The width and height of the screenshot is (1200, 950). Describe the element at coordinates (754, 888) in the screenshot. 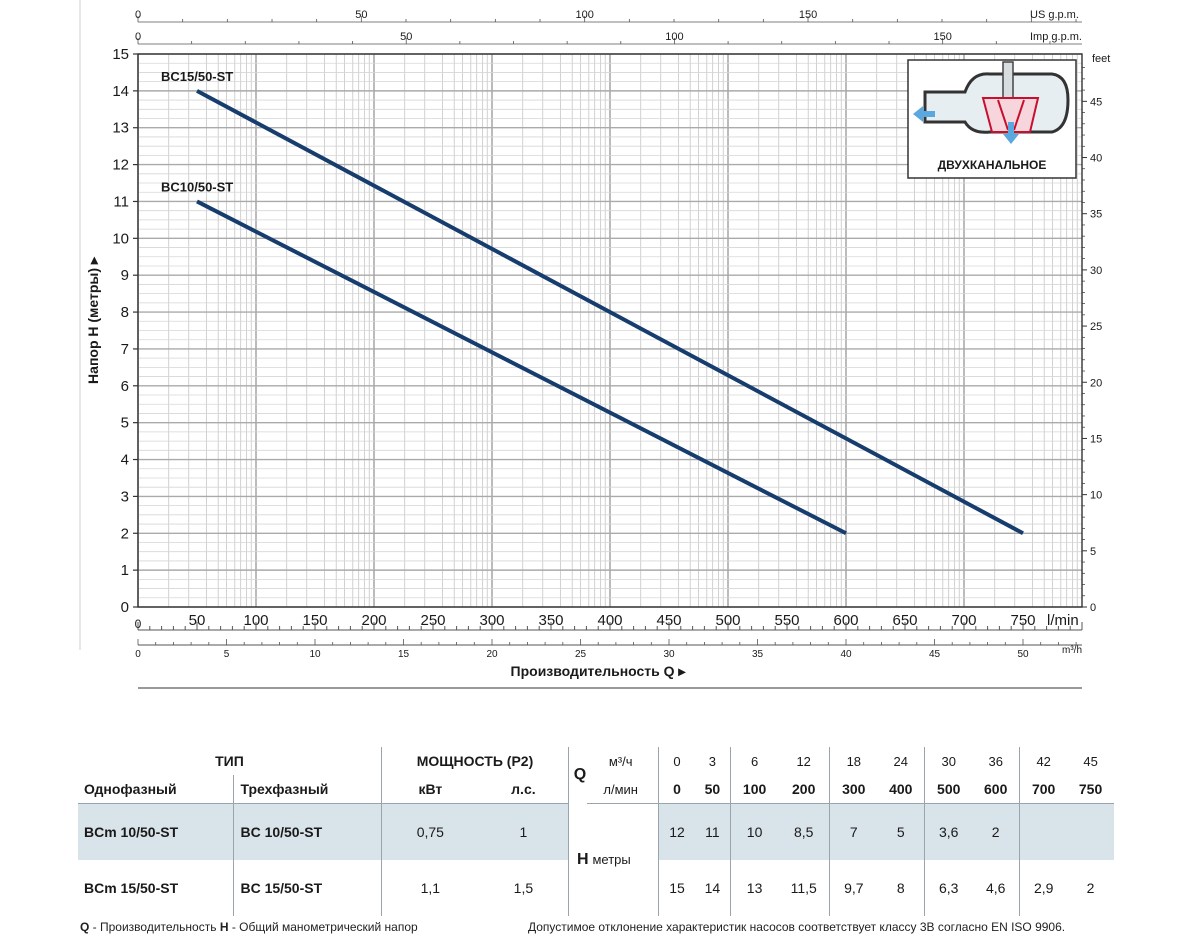

I see `head-value: 13` at that location.